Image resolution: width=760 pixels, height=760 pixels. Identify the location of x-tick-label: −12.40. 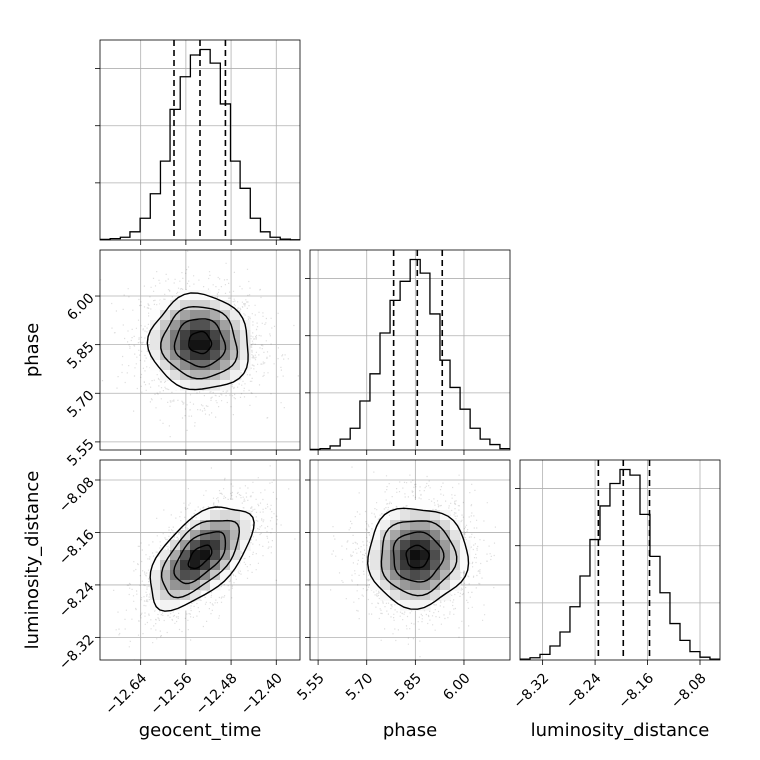
(262, 694).